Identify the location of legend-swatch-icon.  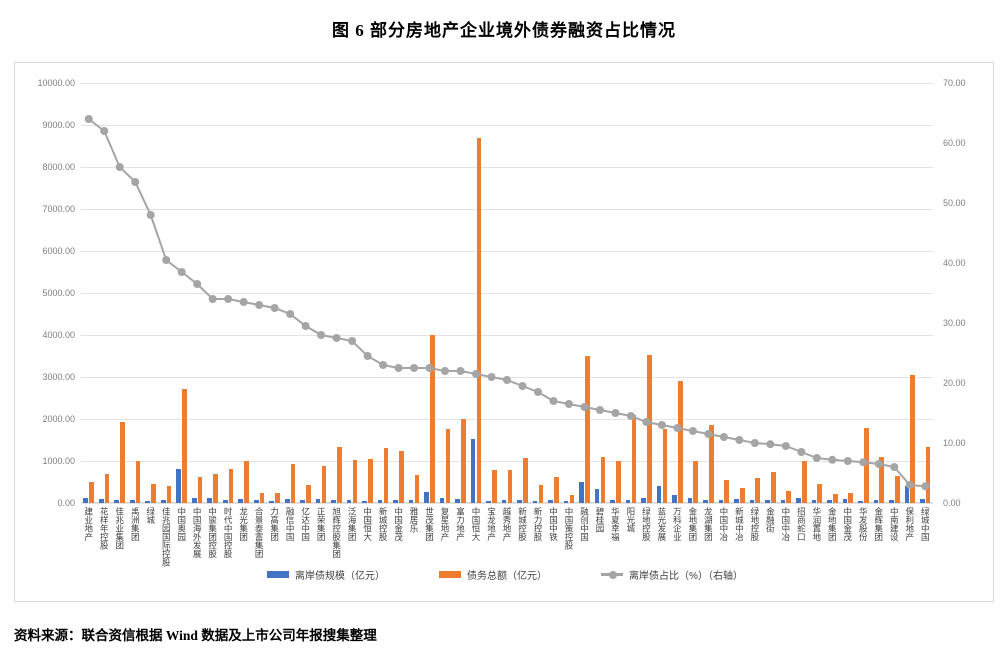
(612, 574).